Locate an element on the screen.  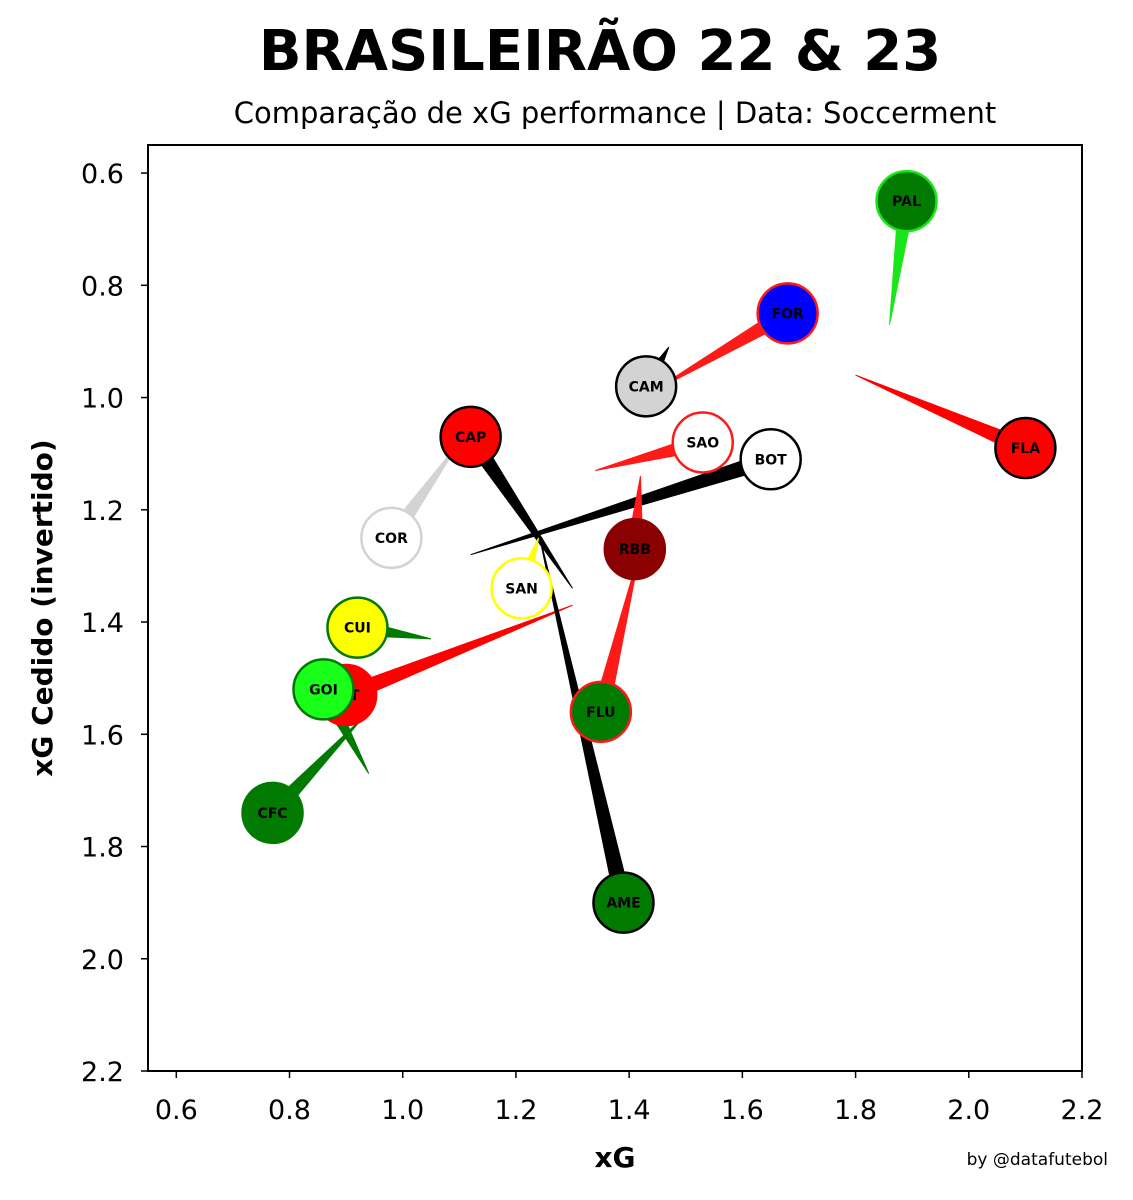
marker-label-san: SAN is located at coordinates (521, 589).